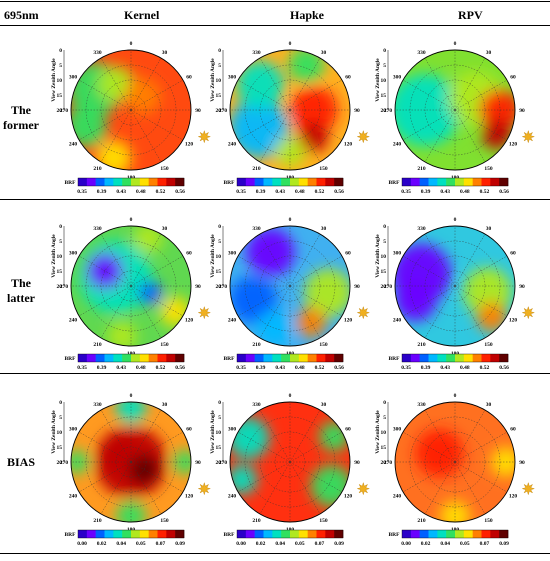  What do you see at coordinates (339, 544) in the screenshot?
I see `colorbar-tick-label: 0.09` at bounding box center [339, 544].